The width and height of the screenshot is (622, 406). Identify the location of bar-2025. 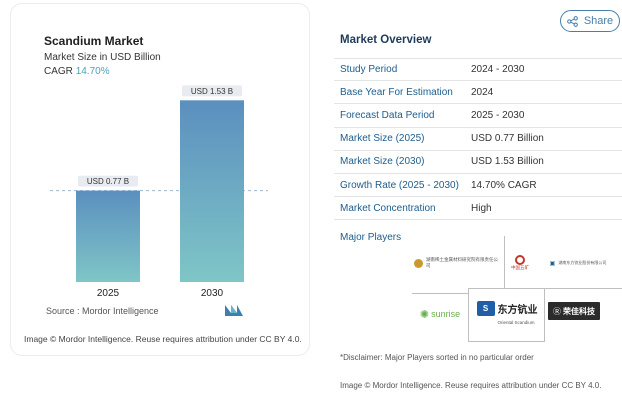
(108, 236).